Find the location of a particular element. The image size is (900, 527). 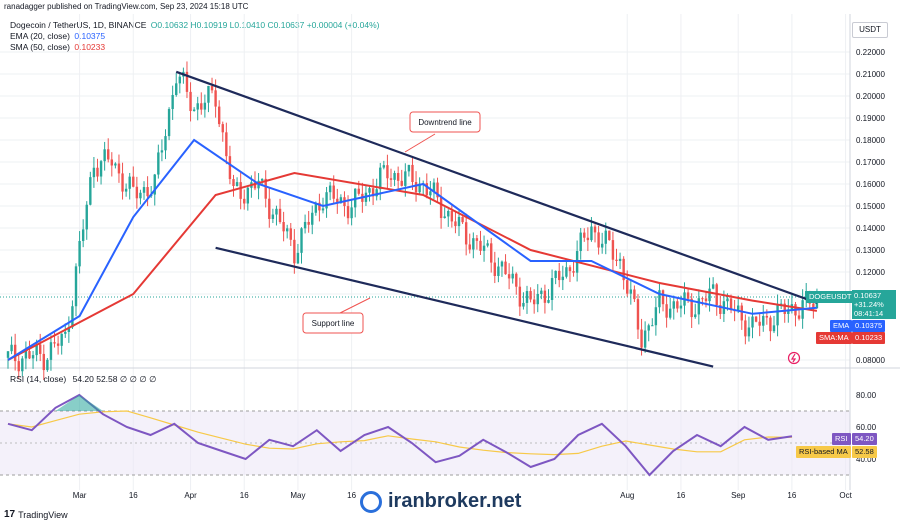

tradingview-logo-icon: 17 is located at coordinates (10, 514).